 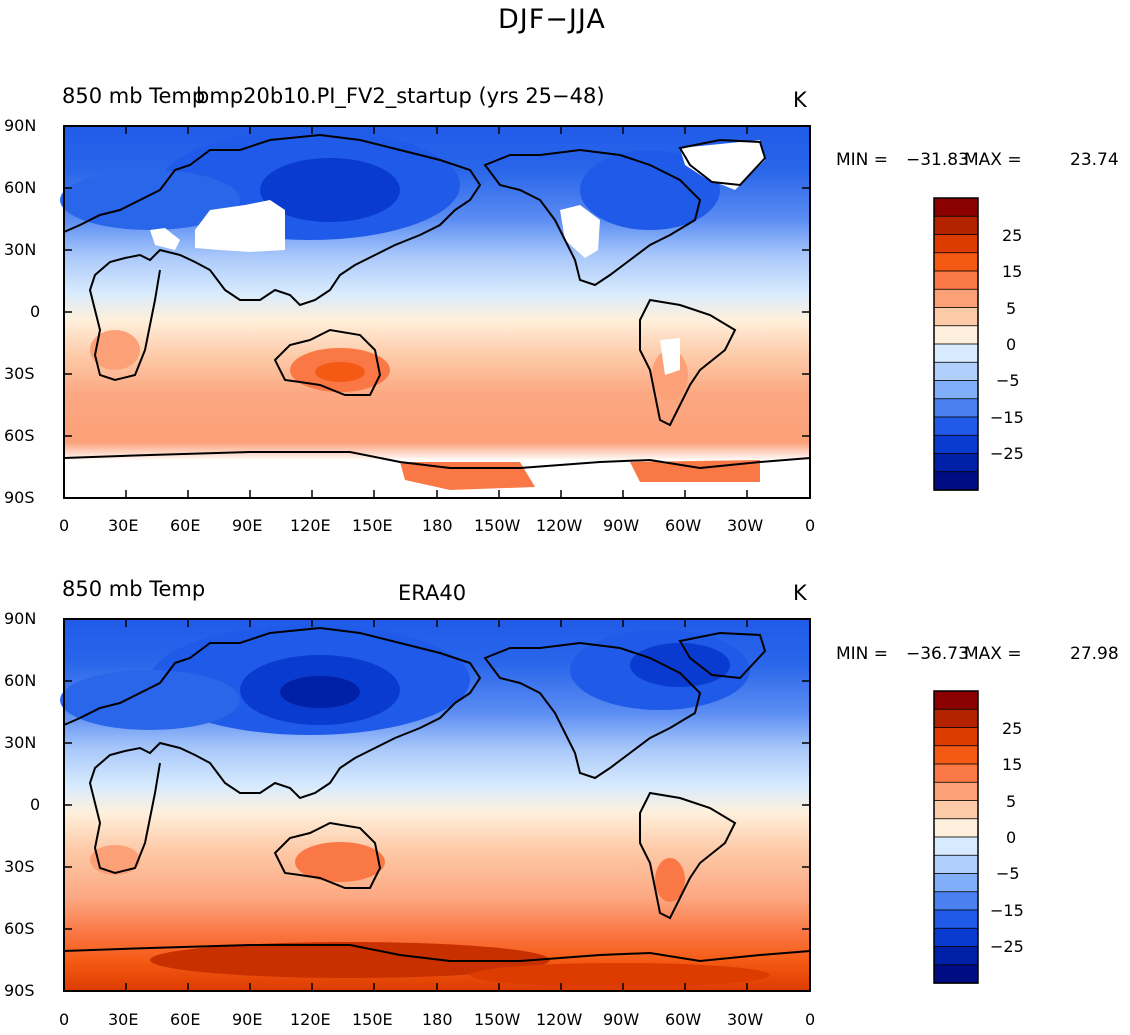 I want to click on siberia-cold-core, so click(x=330, y=190).